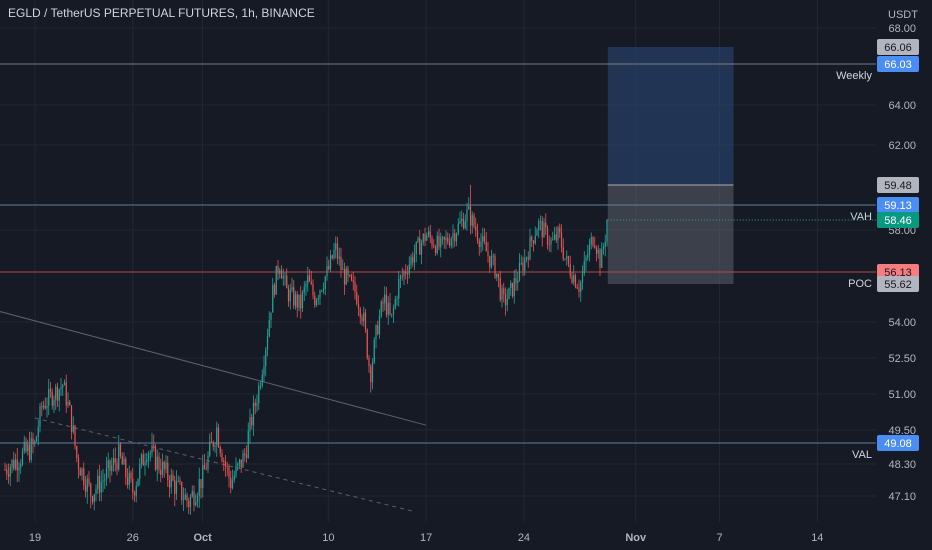  Describe the element at coordinates (902, 359) in the screenshot. I see `y-tick-label: 52.50` at that location.